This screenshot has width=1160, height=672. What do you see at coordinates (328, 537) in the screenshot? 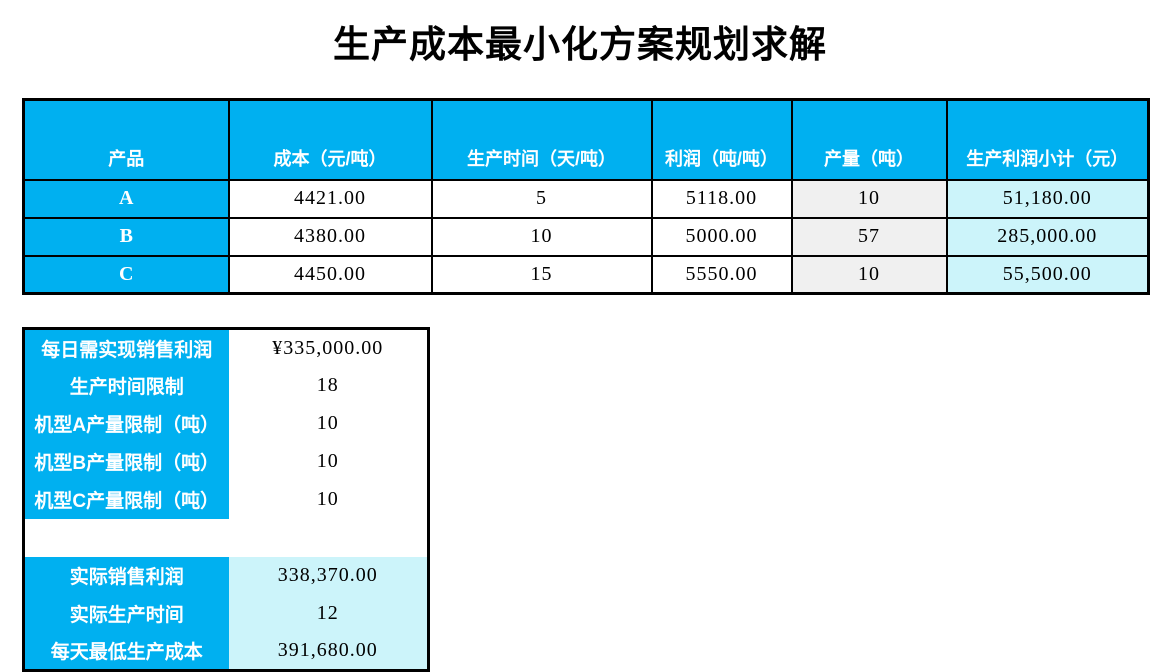
I see `spacer-cell-right` at bounding box center [328, 537].